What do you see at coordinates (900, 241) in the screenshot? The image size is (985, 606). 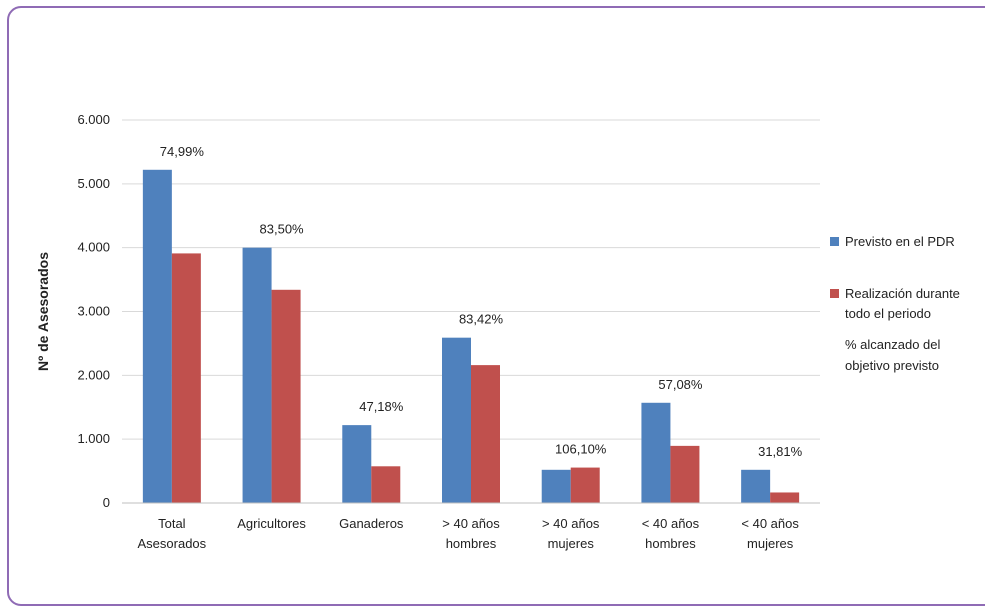 I see `legend-label: Previsto en el PDR` at bounding box center [900, 241].